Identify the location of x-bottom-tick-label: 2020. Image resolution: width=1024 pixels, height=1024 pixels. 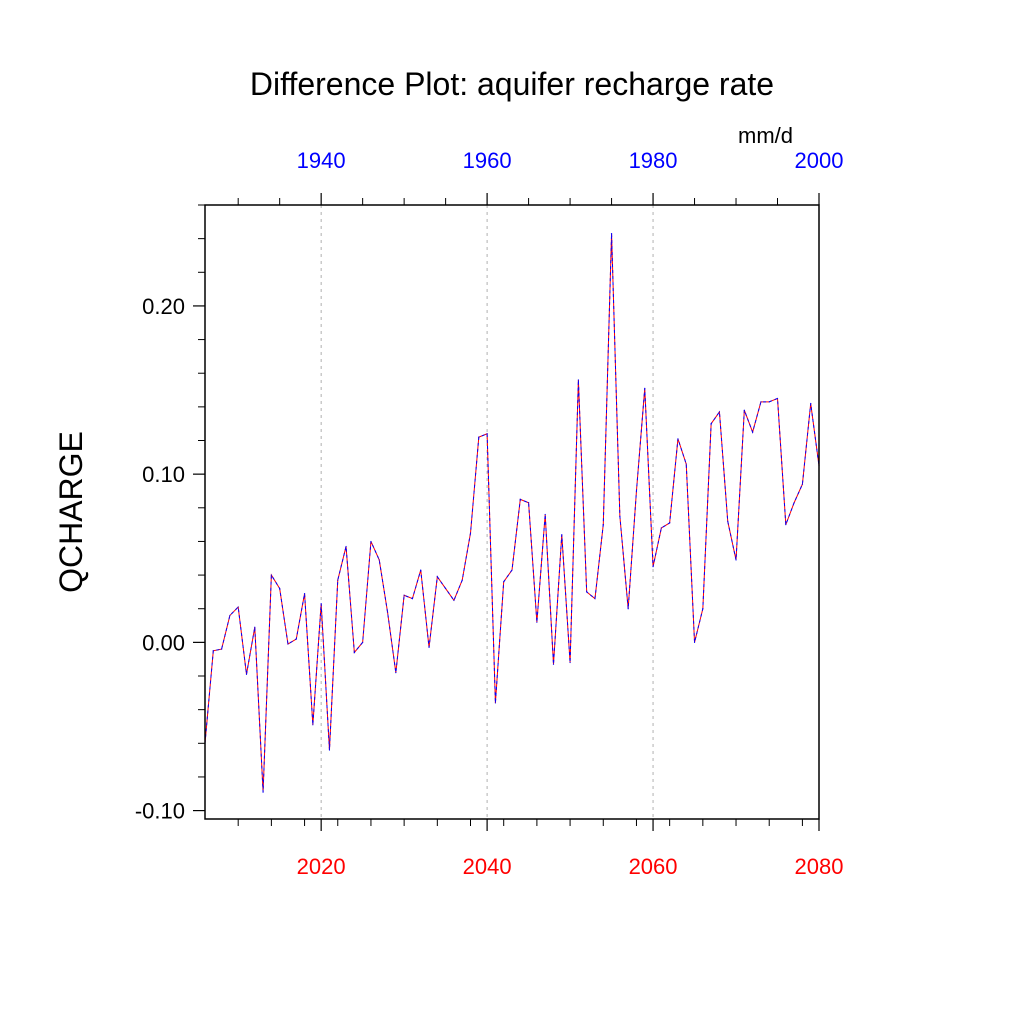
(321, 866).